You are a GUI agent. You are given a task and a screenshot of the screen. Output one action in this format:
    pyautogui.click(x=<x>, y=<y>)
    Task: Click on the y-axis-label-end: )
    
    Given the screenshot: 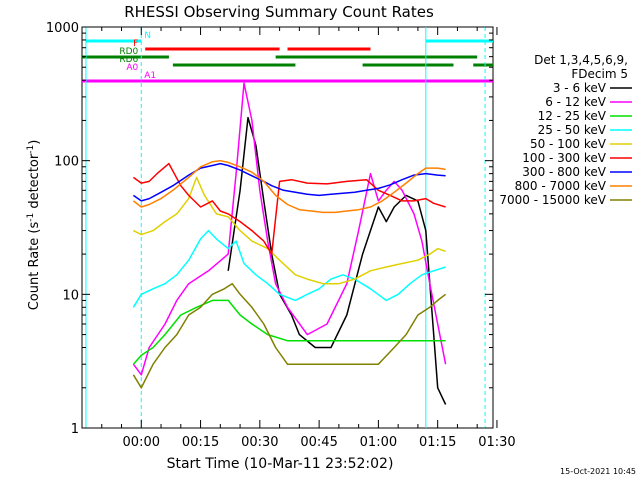 What is the action you would take?
    pyautogui.click(x=34, y=142)
    